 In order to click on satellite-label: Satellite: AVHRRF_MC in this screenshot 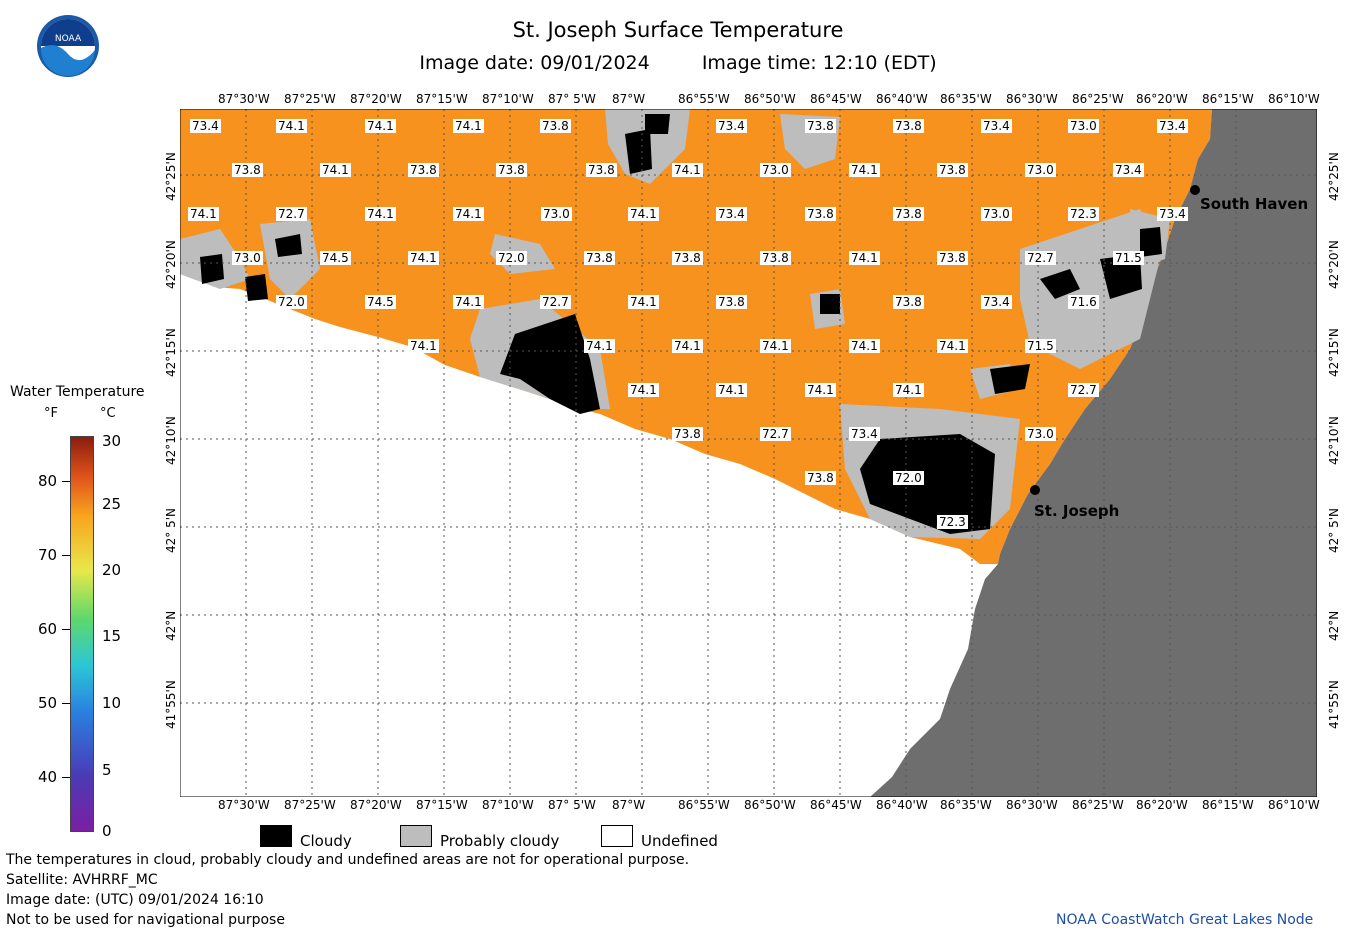, I will do `click(82, 880)`.